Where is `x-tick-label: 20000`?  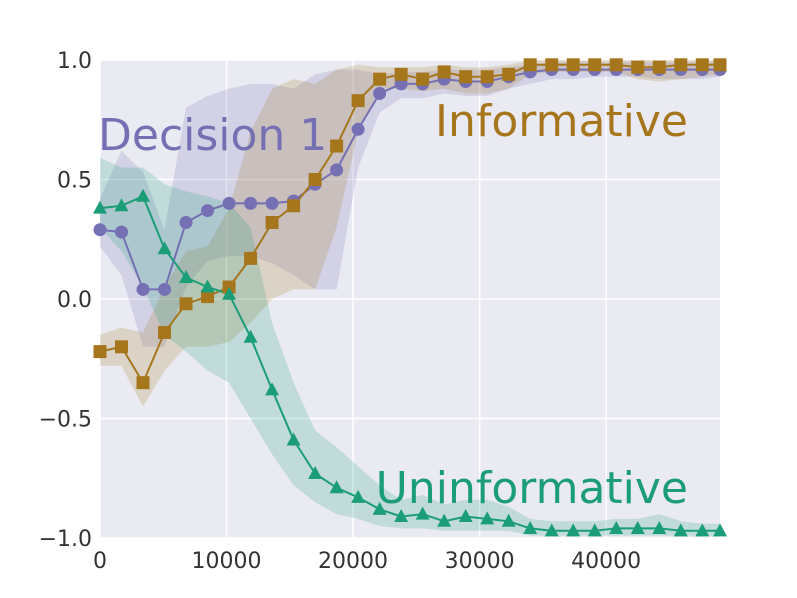 x-tick-label: 20000 is located at coordinates (353, 561).